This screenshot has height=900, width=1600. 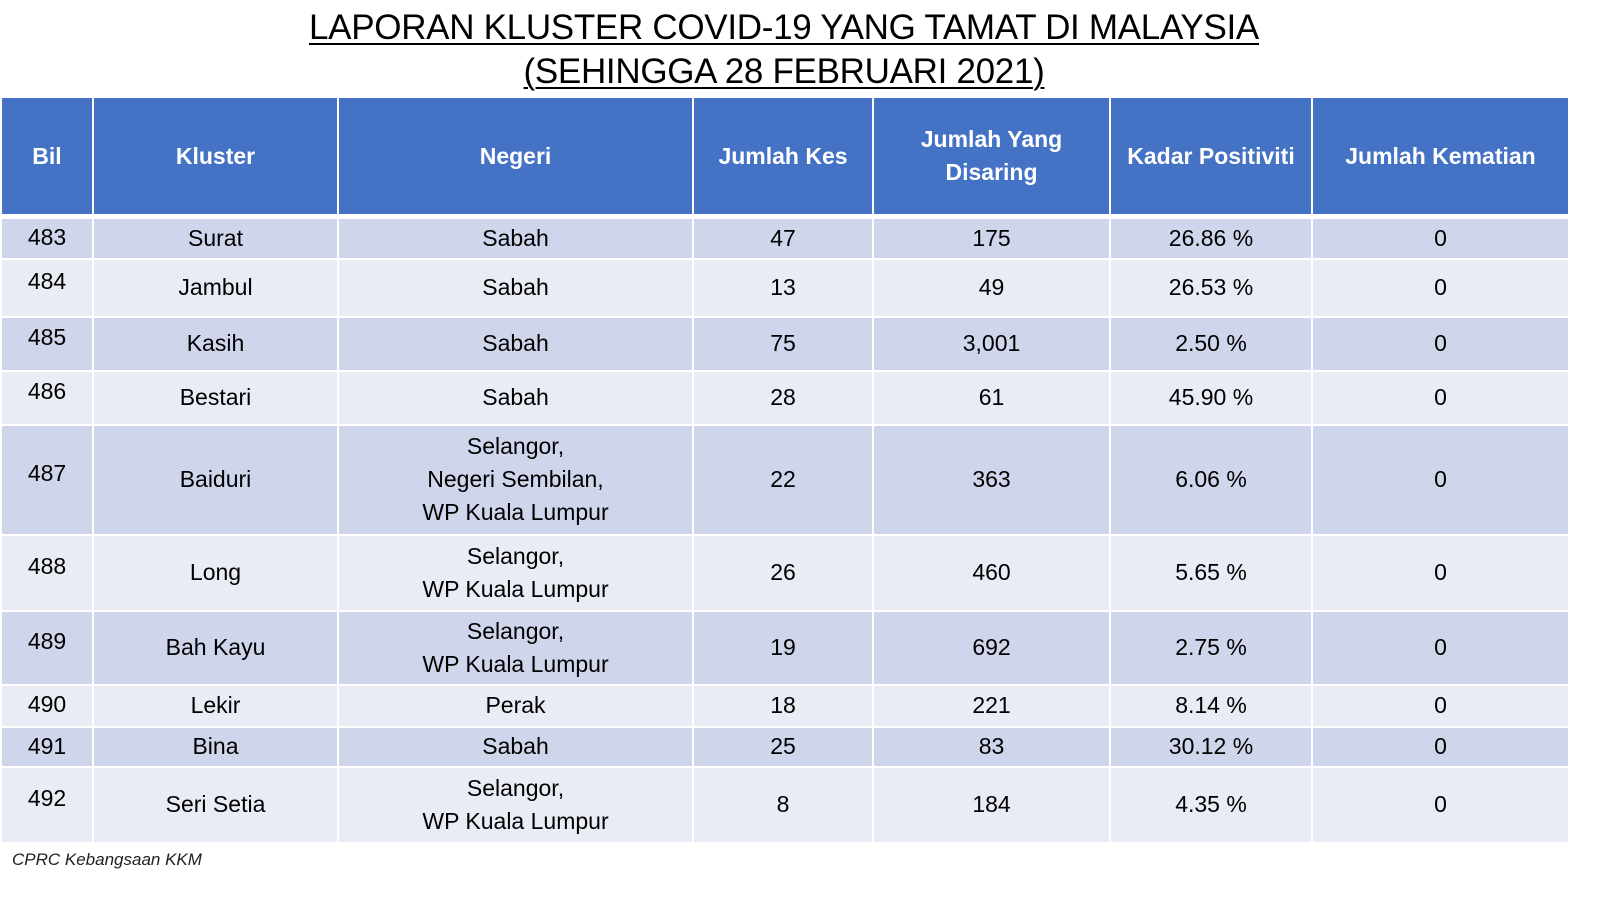 I want to click on cell-negeri: Selangor, Negeri Sembilan, WP Kuala Lumpur, so click(x=515, y=479).